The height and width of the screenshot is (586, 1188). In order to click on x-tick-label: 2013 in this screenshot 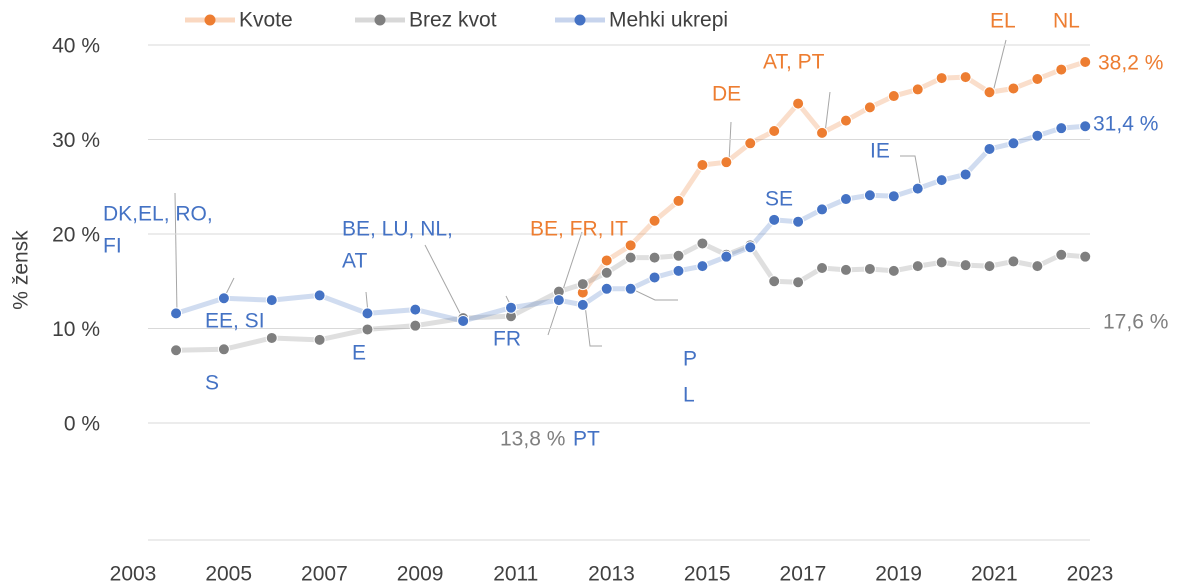, I will do `click(611, 574)`.